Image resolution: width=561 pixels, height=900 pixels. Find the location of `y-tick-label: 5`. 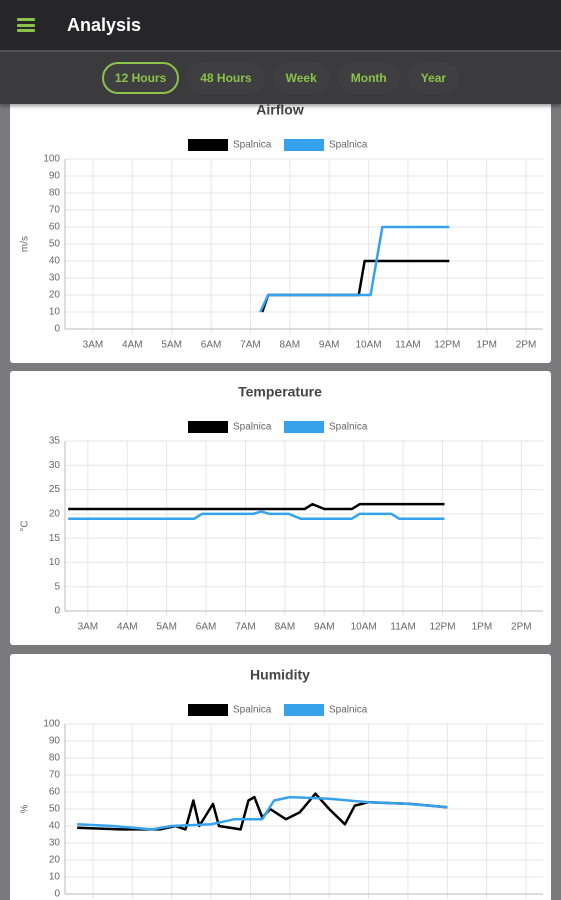

y-tick-label: 5 is located at coordinates (57, 586).